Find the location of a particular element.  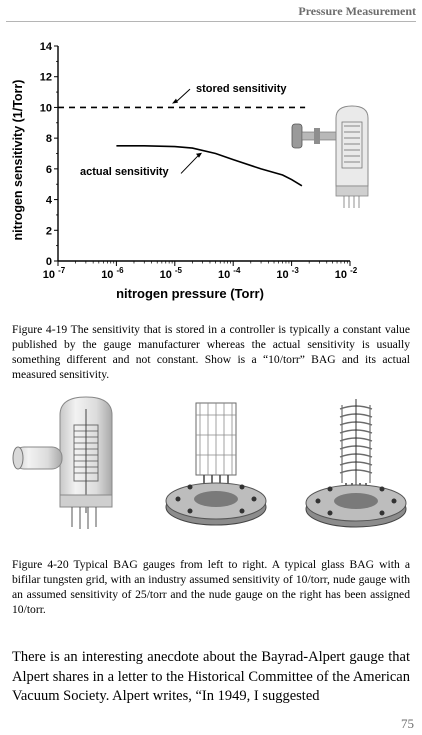

y-tick-label: 6 is located at coordinates (49, 170).